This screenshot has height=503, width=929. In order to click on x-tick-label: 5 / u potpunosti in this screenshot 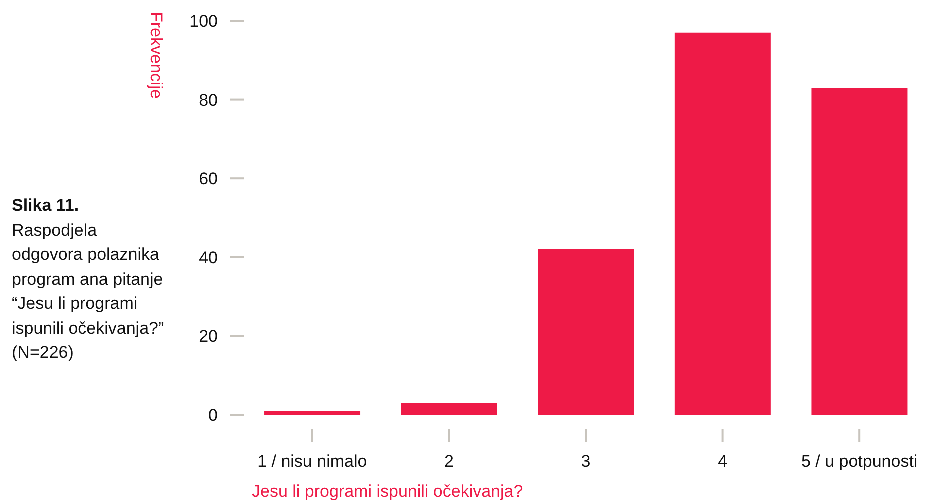, I will do `click(859, 461)`.